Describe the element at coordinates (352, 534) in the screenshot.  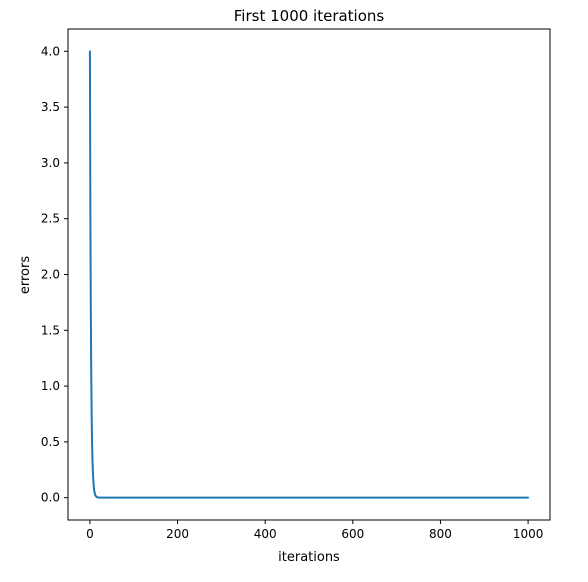
I see `x-tick-label: 600` at that location.